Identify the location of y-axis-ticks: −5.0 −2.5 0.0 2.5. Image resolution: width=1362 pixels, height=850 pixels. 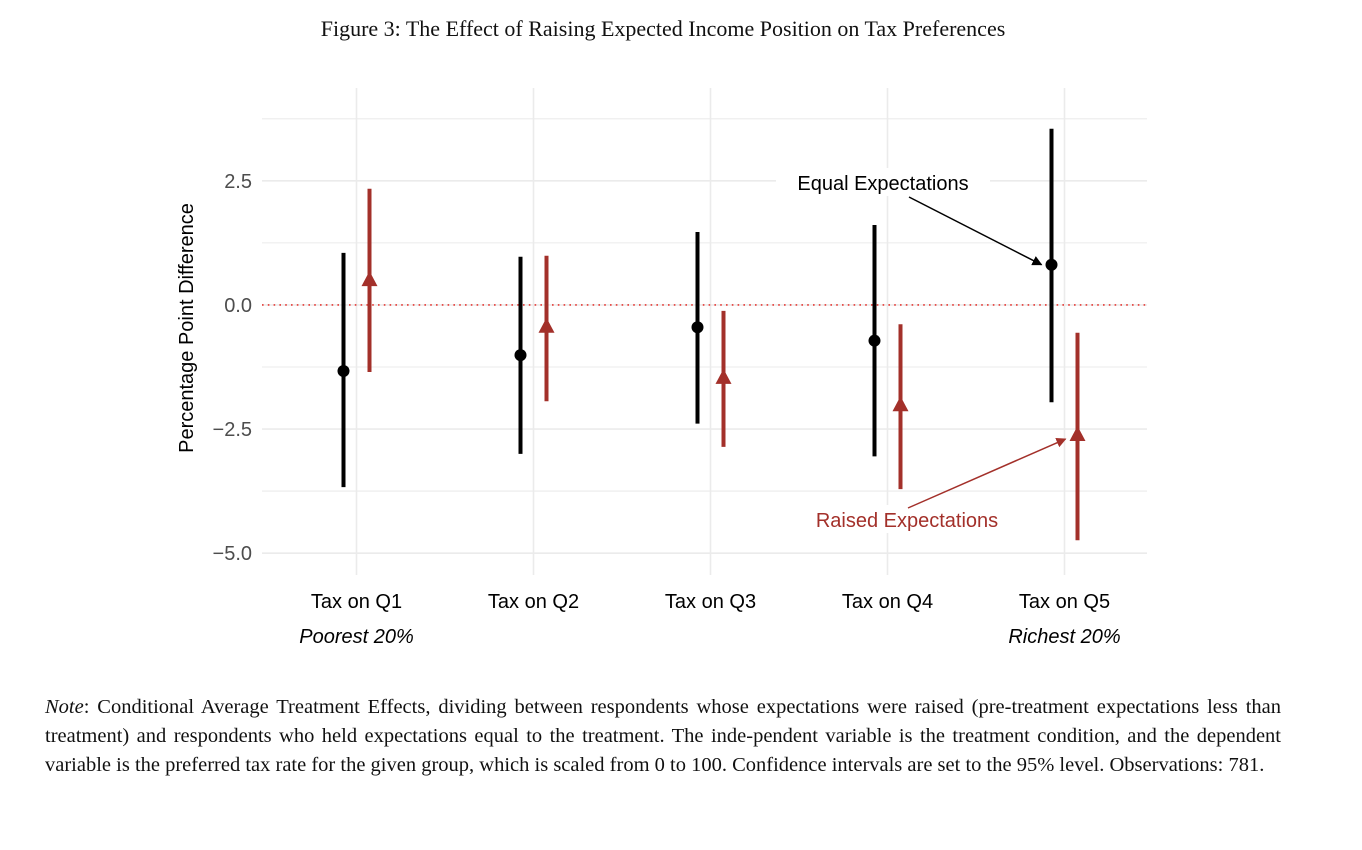
(232, 368).